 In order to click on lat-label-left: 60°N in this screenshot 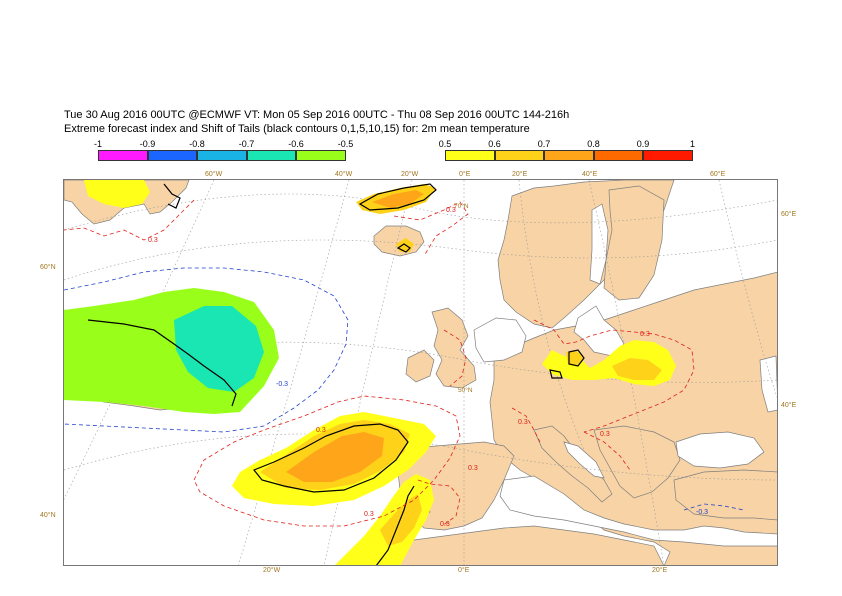, I will do `click(48, 267)`.